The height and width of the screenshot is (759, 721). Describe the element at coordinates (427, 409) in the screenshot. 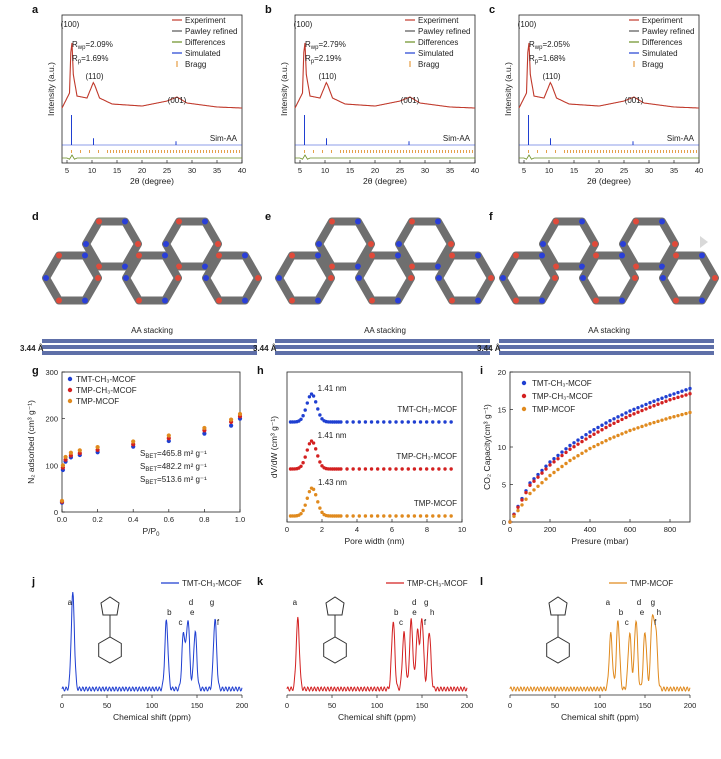

I see `series-label: TMT-CH₃-MCOF` at that location.